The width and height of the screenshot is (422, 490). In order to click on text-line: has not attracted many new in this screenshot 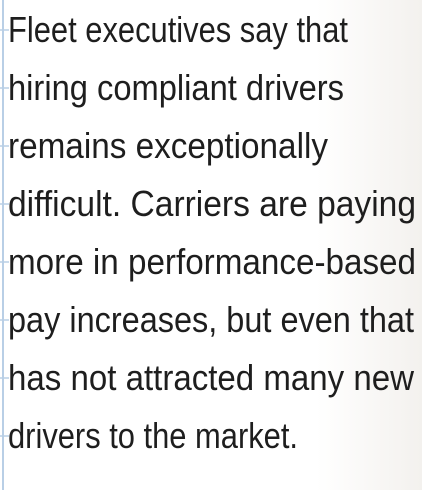, I will do `click(211, 377)`.